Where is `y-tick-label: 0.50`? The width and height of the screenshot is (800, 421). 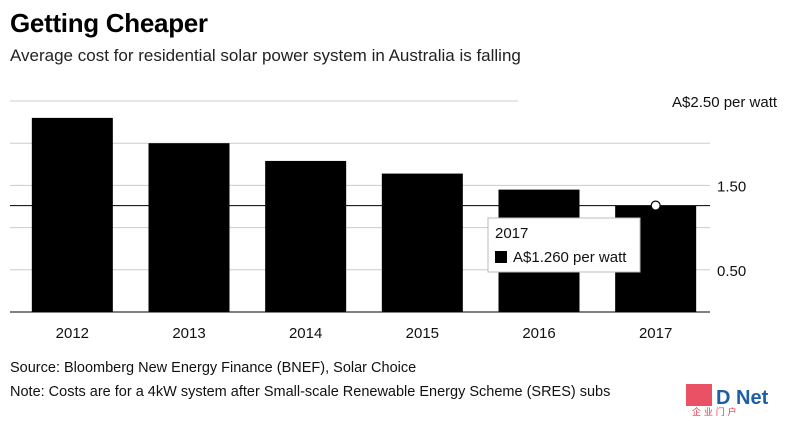 y-tick-label: 0.50 is located at coordinates (731, 271).